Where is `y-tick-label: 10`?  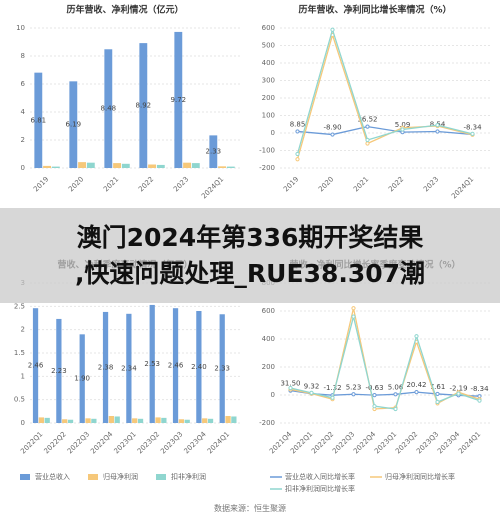
y-tick-label: 10 is located at coordinates (20, 28).